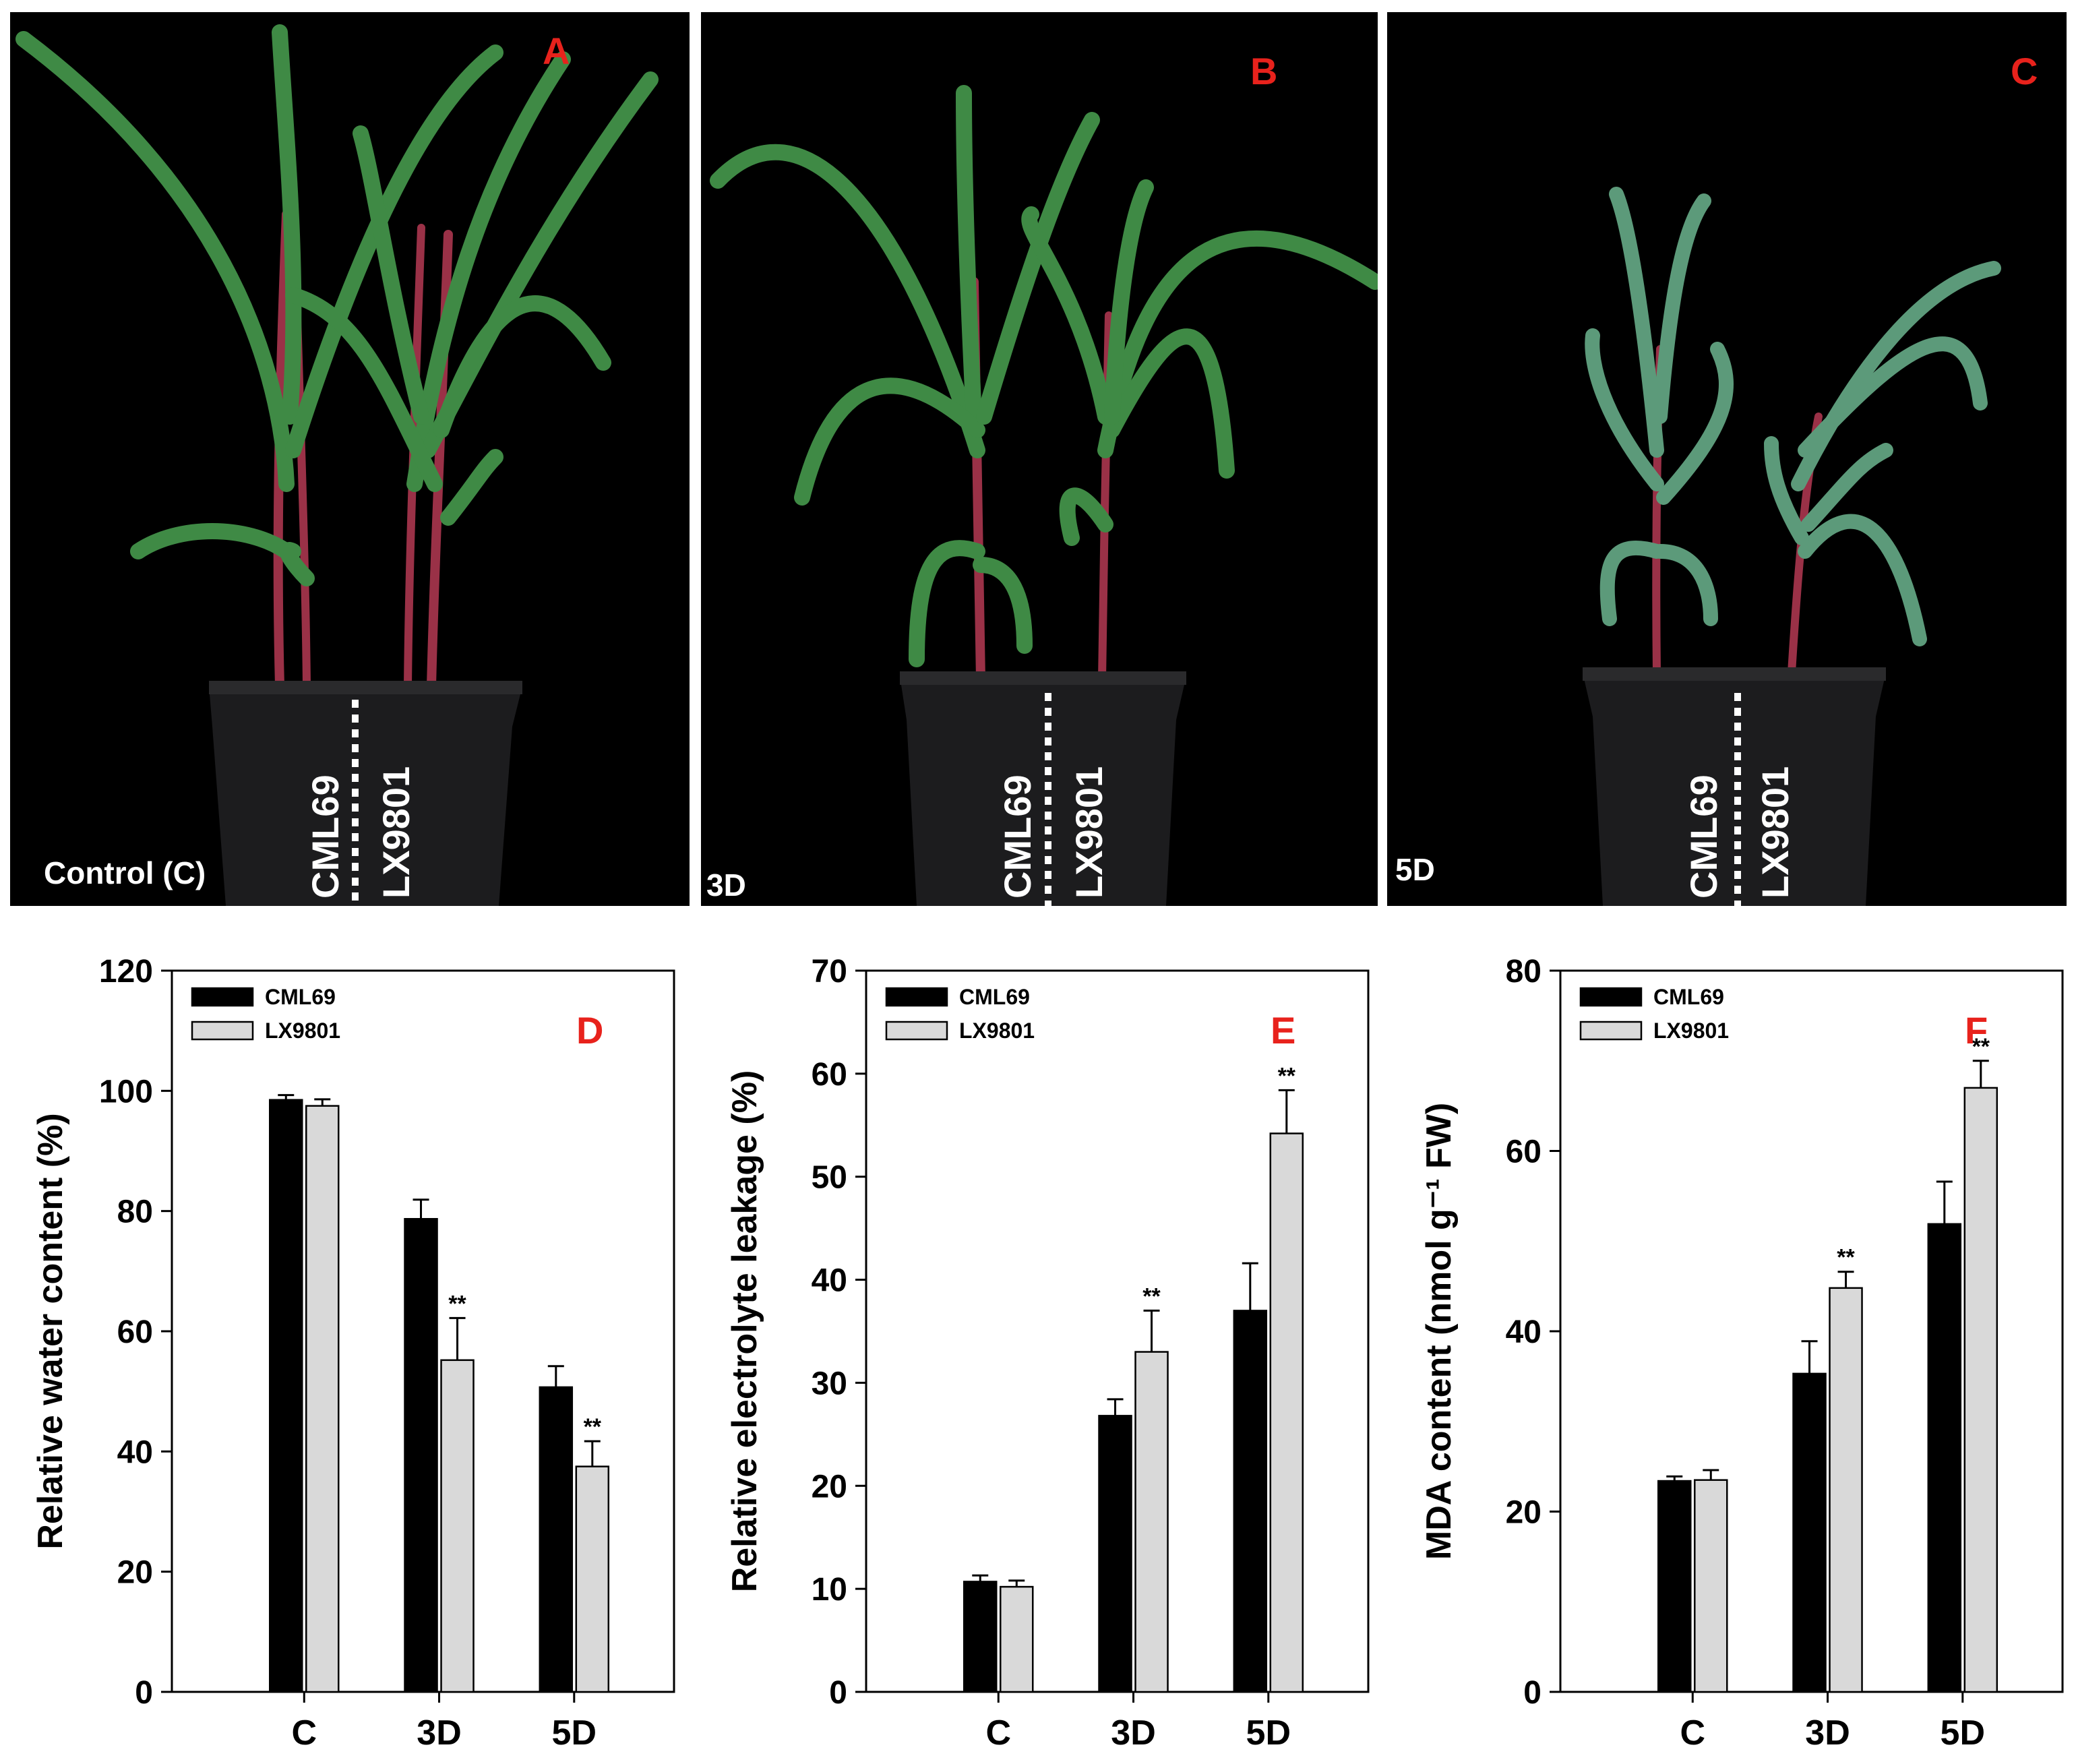 Image resolution: width=2076 pixels, height=1764 pixels. I want to click on panel-letter: B, so click(1264, 71).